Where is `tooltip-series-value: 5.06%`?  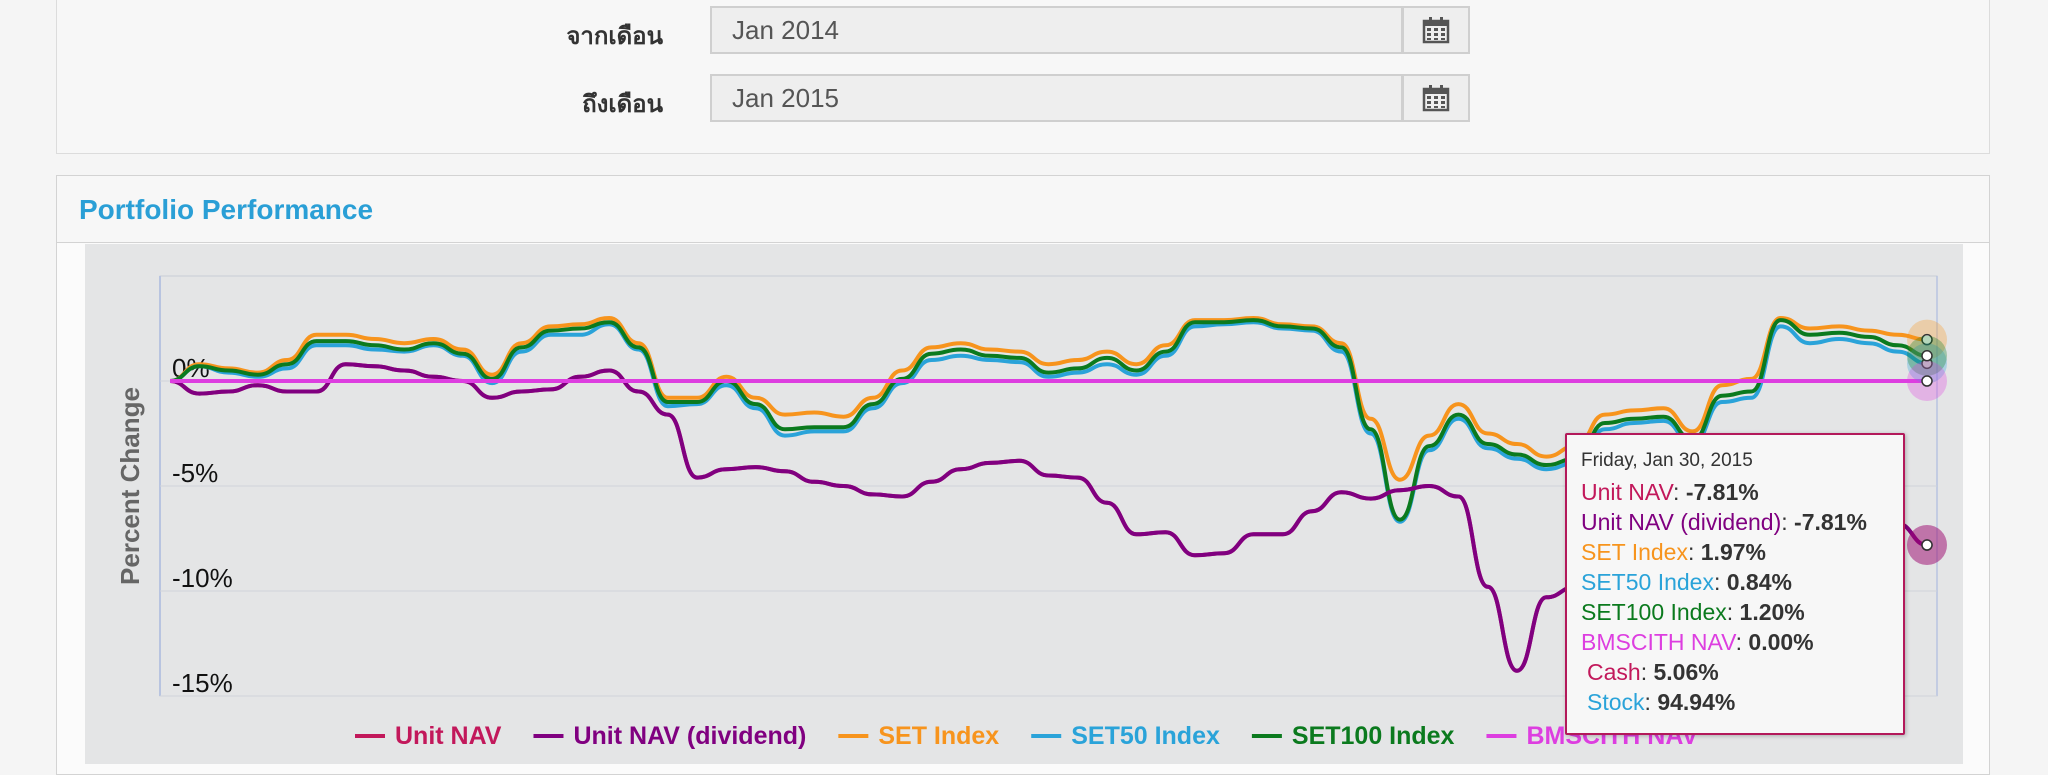 tooltip-series-value: 5.06% is located at coordinates (1686, 672).